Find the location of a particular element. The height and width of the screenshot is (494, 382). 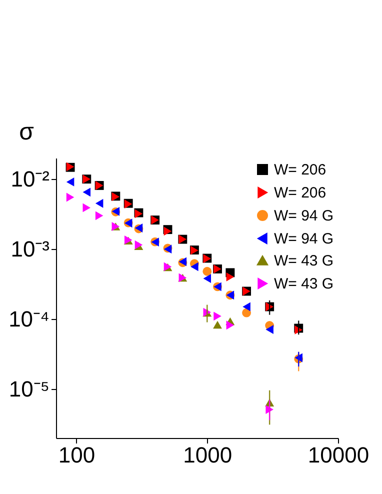

y-tick-label: 10⁻³ is located at coordinates (30, 249).